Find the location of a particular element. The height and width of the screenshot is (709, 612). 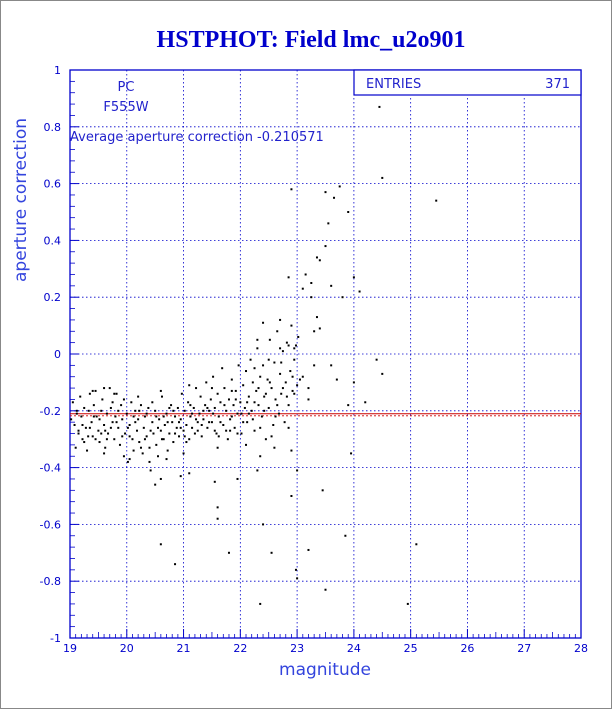

y-tick-label: 0.6 is located at coordinates (53, 184).